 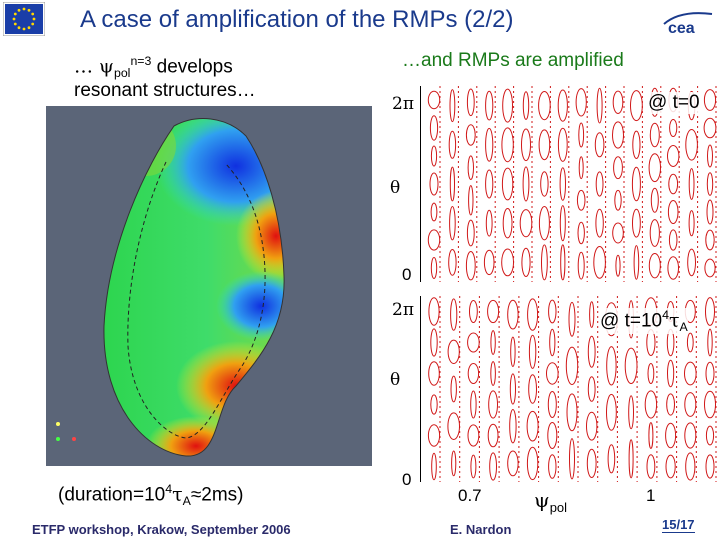 I want to click on left-caption-line1: … ψpoln=3 develops, so click(x=153, y=67).